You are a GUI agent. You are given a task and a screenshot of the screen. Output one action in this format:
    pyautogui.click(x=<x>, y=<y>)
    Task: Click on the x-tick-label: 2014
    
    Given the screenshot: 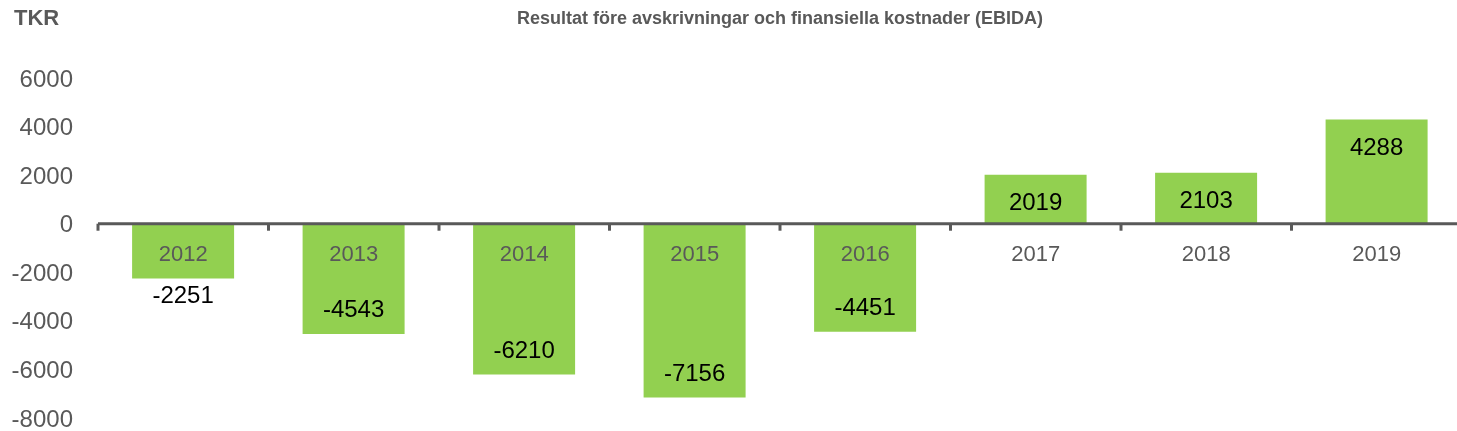 What is the action you would take?
    pyautogui.click(x=524, y=253)
    